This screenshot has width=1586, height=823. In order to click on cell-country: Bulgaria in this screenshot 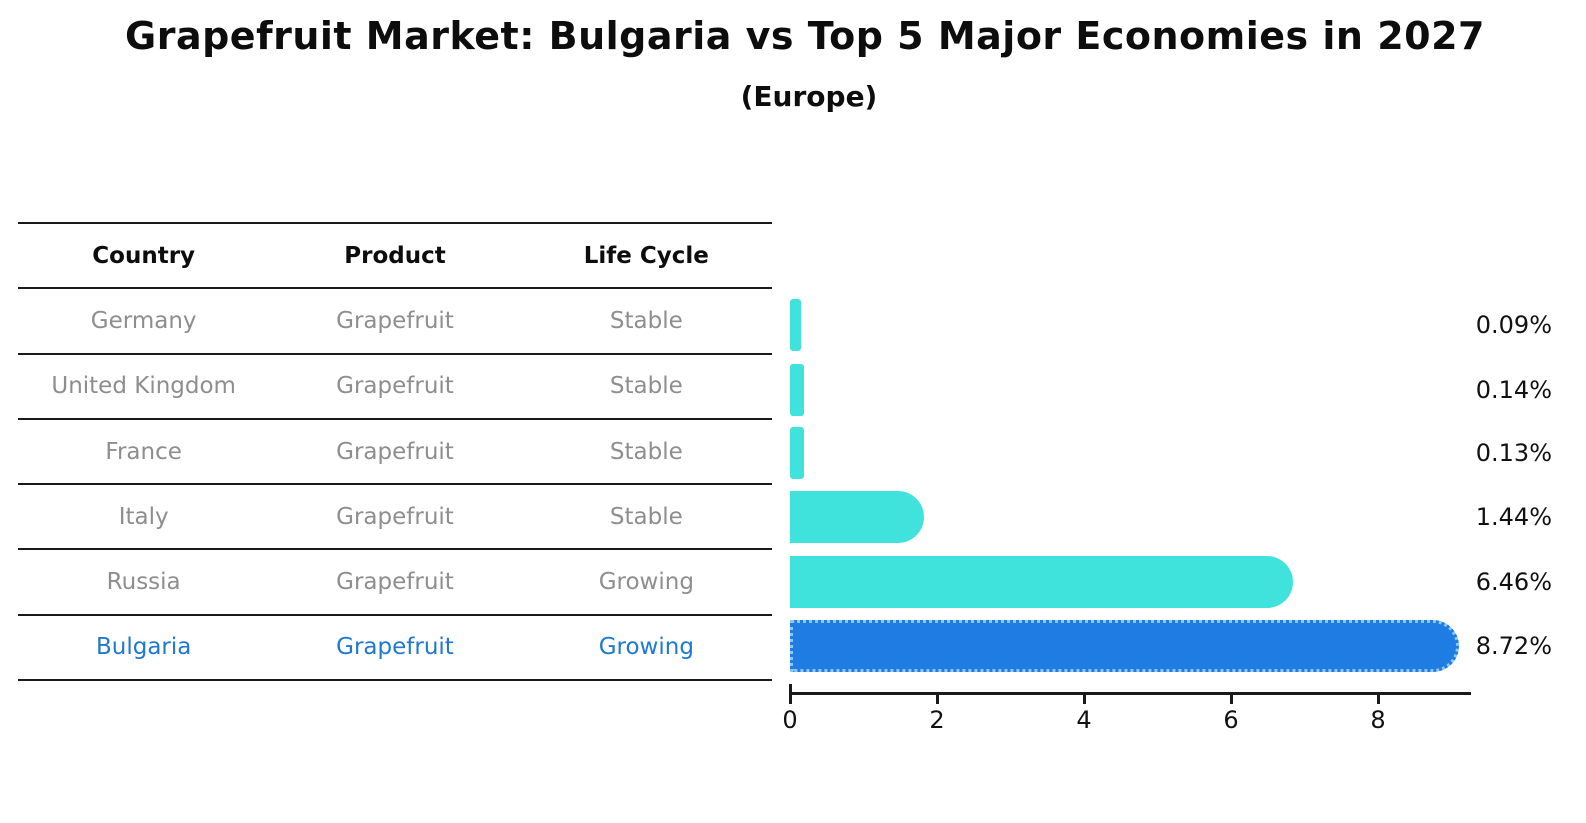, I will do `click(143, 647)`.